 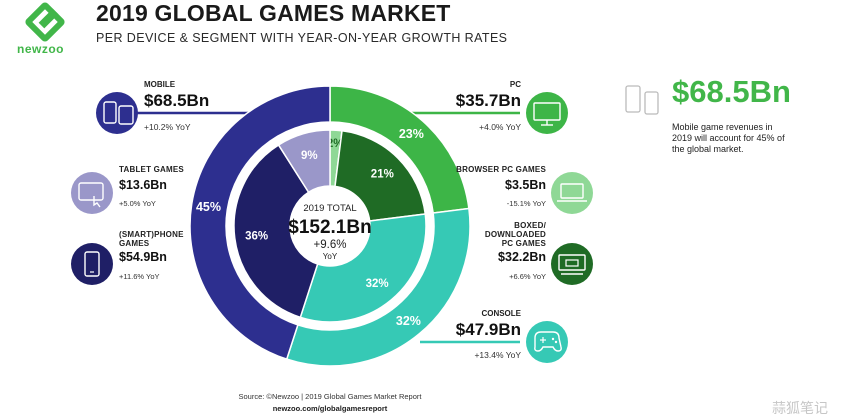 I want to click on center-year-total: 2019 TOTAL, so click(x=329, y=208).